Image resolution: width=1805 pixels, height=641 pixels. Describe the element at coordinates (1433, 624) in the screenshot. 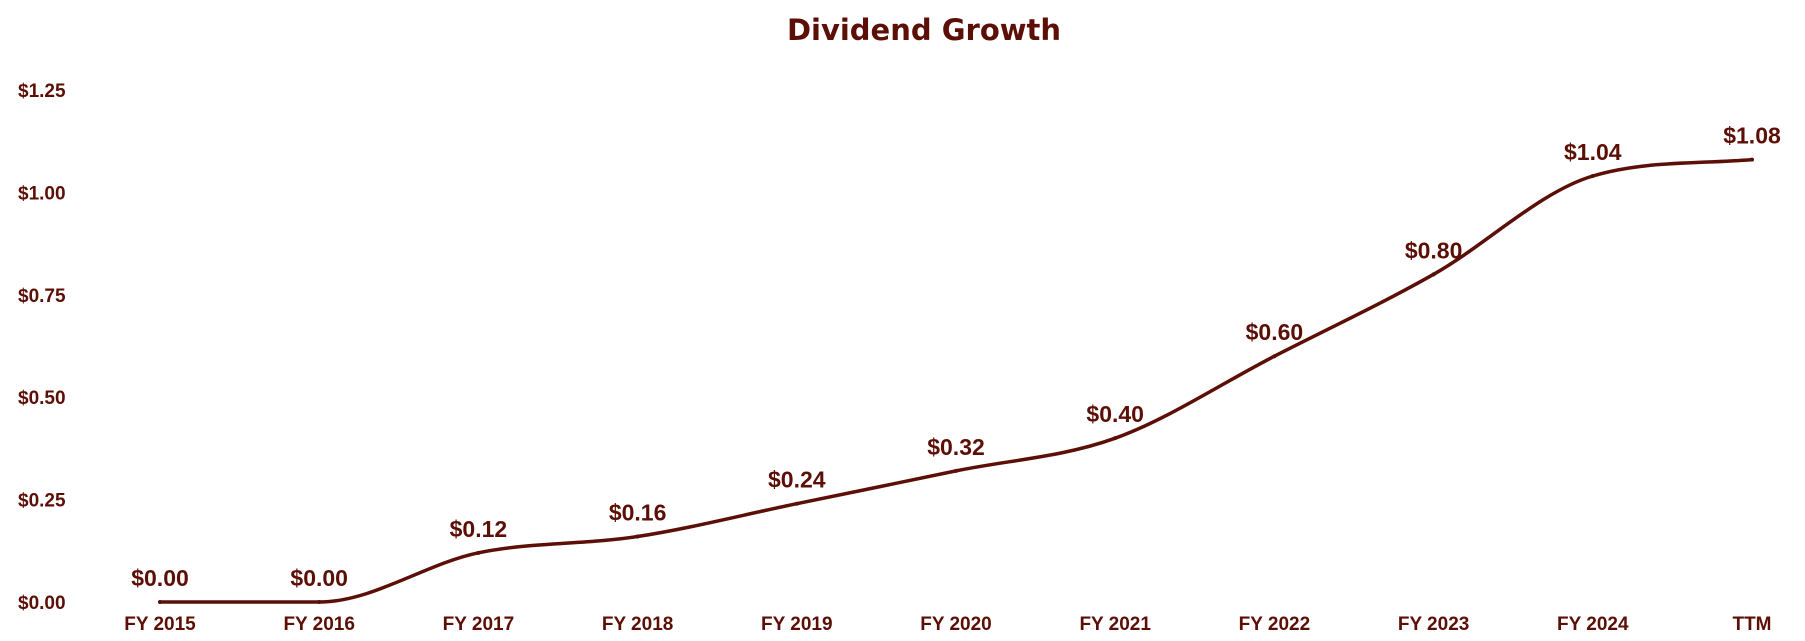

I see `x-tick-label: FY 2023` at that location.